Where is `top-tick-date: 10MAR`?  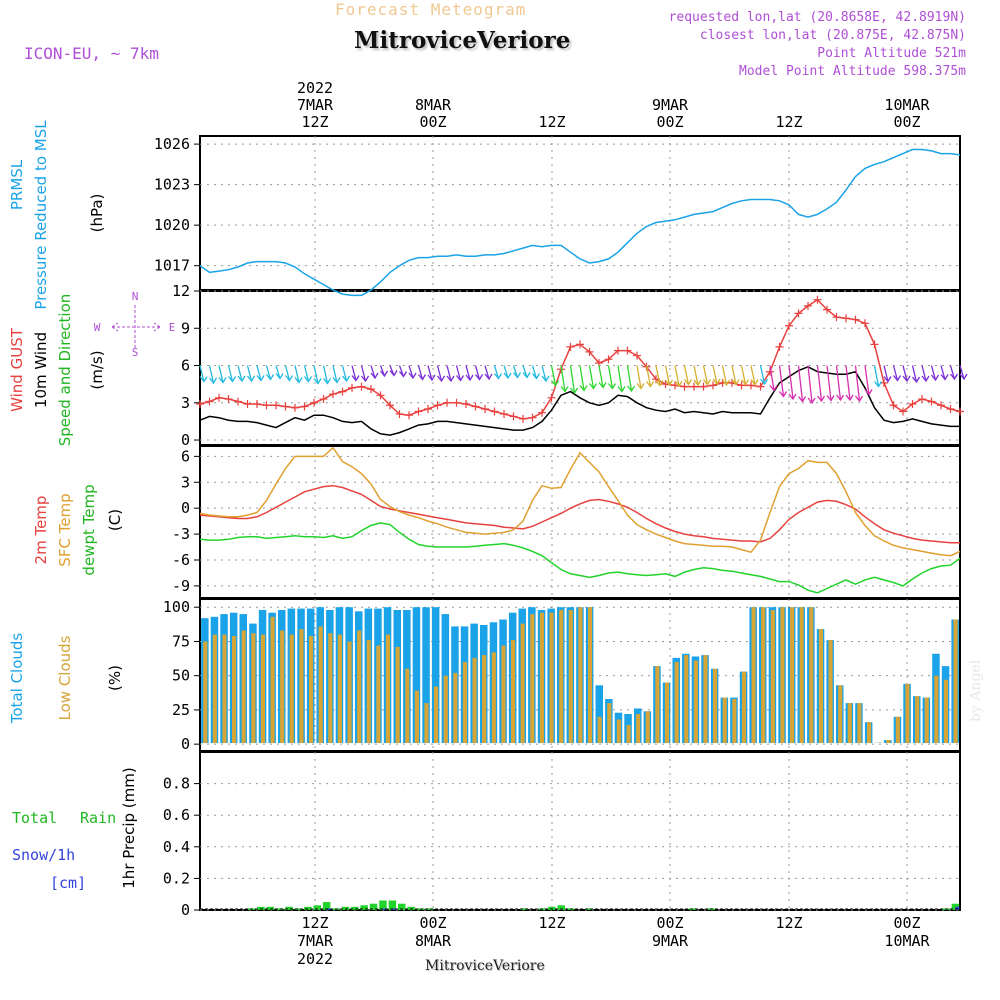
top-tick-date: 10MAR is located at coordinates (907, 105).